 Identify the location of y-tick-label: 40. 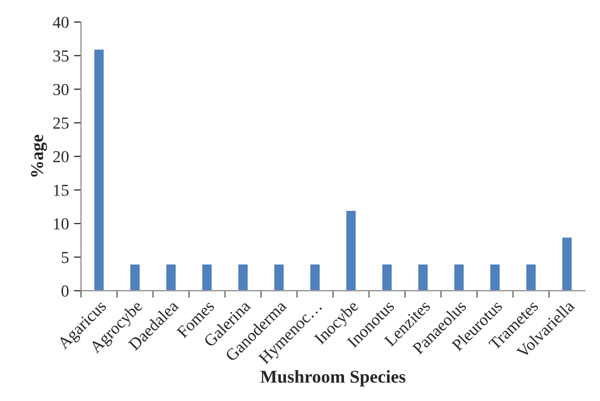
(60, 22).